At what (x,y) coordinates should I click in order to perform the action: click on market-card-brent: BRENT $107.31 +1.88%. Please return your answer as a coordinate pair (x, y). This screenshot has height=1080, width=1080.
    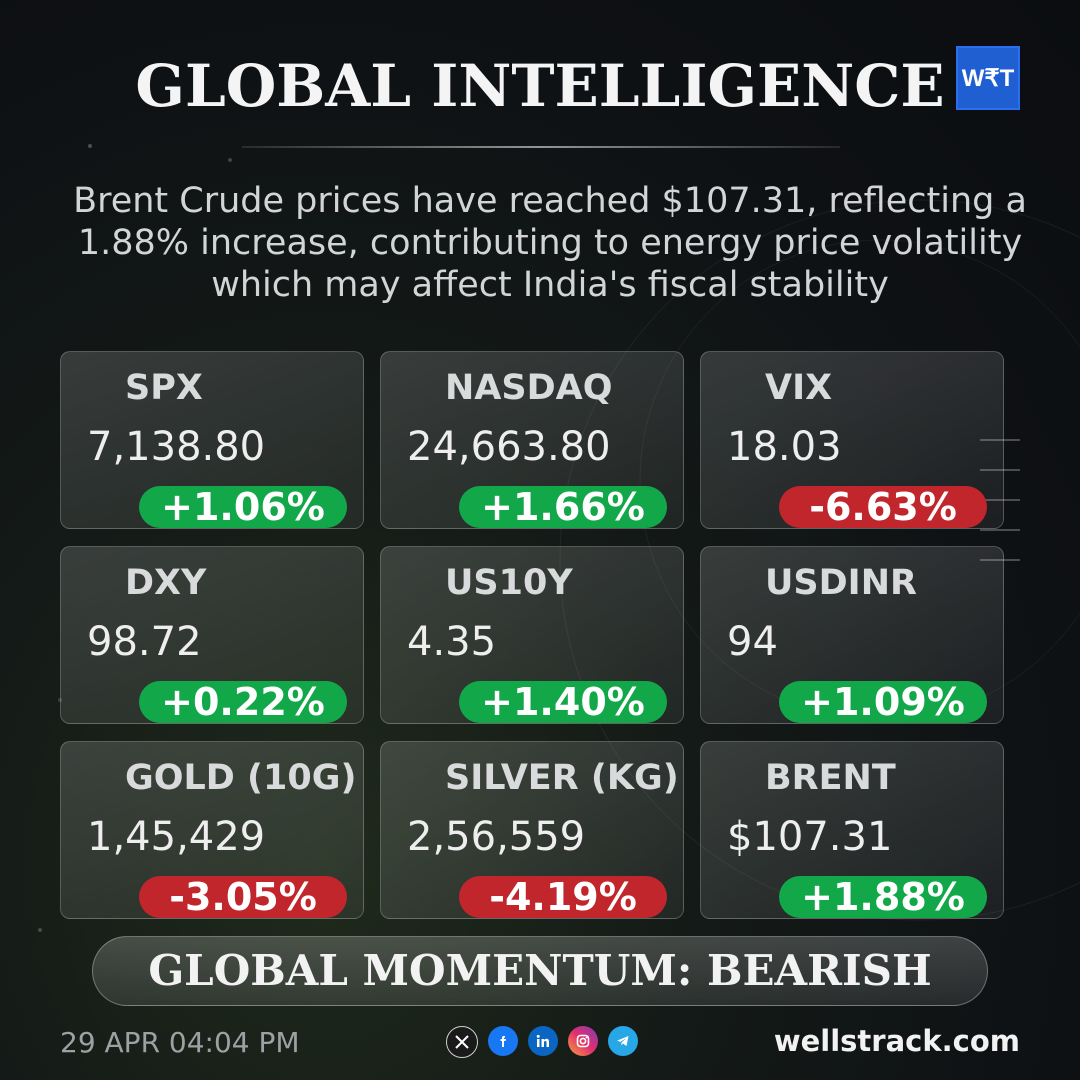
    Looking at the image, I should click on (852, 830).